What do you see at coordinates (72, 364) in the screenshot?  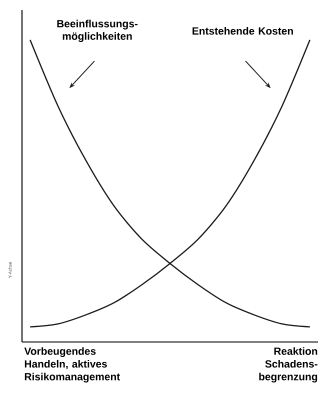 I see `text: Vorbeugendes Handeln, aktives Risikomanagement` at bounding box center [72, 364].